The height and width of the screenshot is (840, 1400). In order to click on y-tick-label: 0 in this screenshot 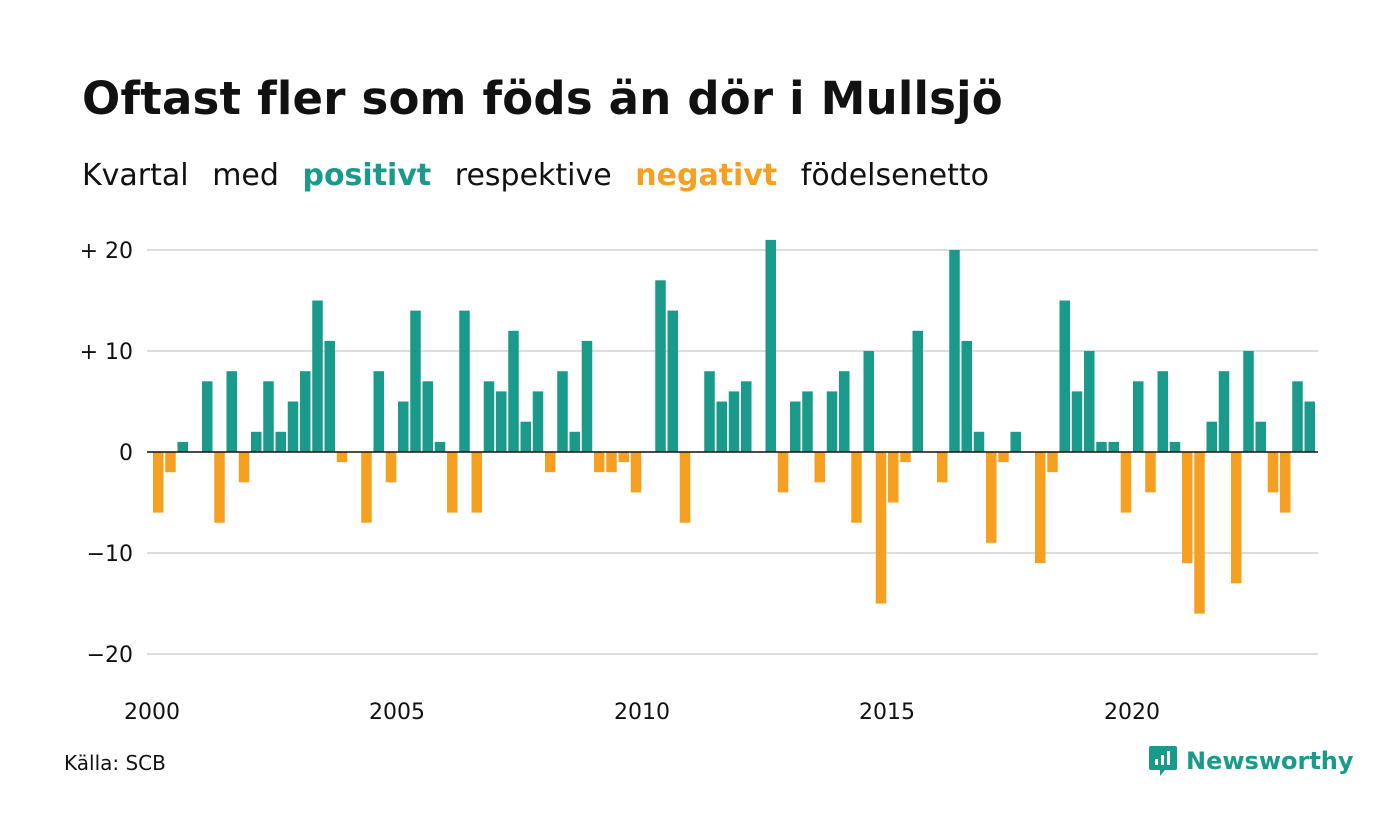, I will do `click(126, 453)`.